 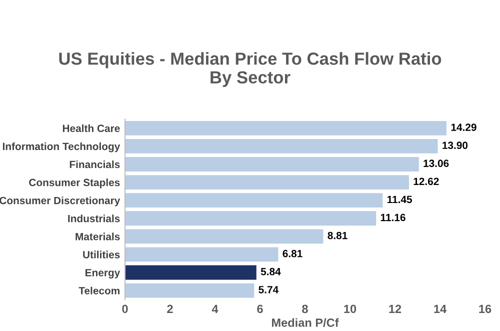 I want to click on x-tick-label: 10, so click(x=350, y=309).